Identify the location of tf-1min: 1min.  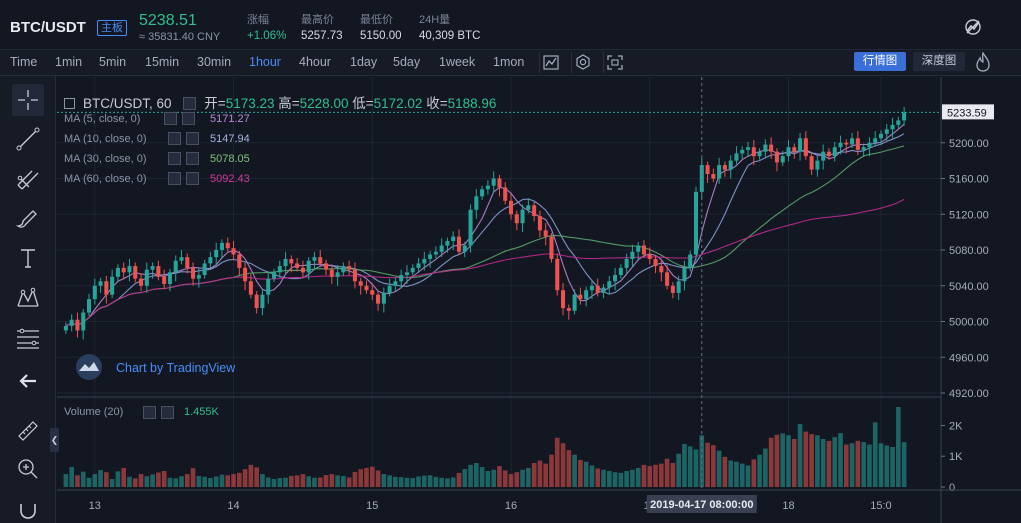
(69, 62).